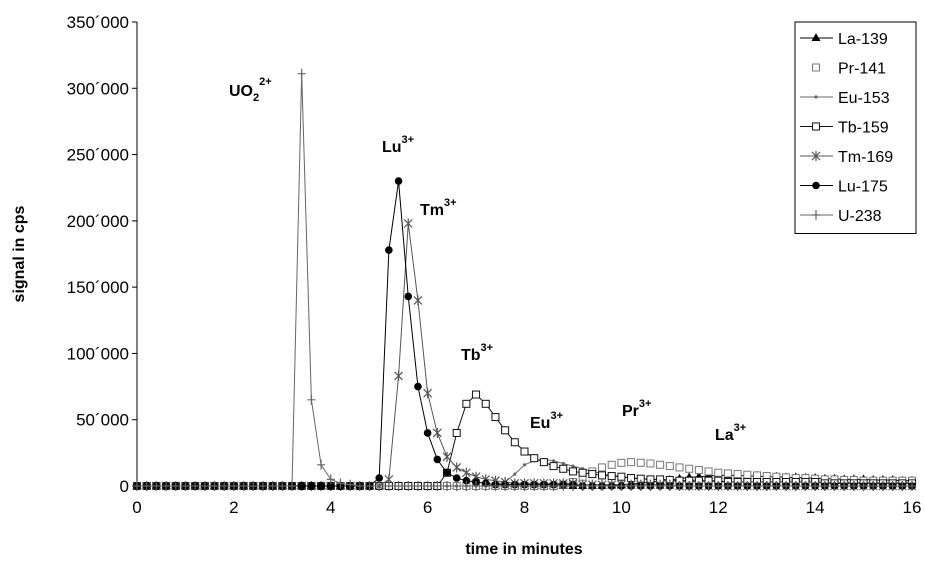 This screenshot has height=563, width=925. Describe the element at coordinates (392, 147) in the screenshot. I see `annotation-text: Lu` at that location.